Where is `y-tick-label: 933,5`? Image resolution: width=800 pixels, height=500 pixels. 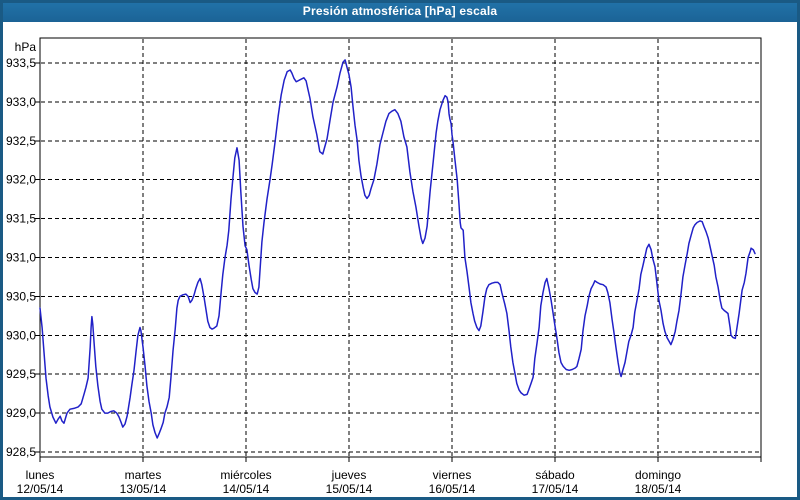 y-tick-label: 933,5 is located at coordinates (21, 63).